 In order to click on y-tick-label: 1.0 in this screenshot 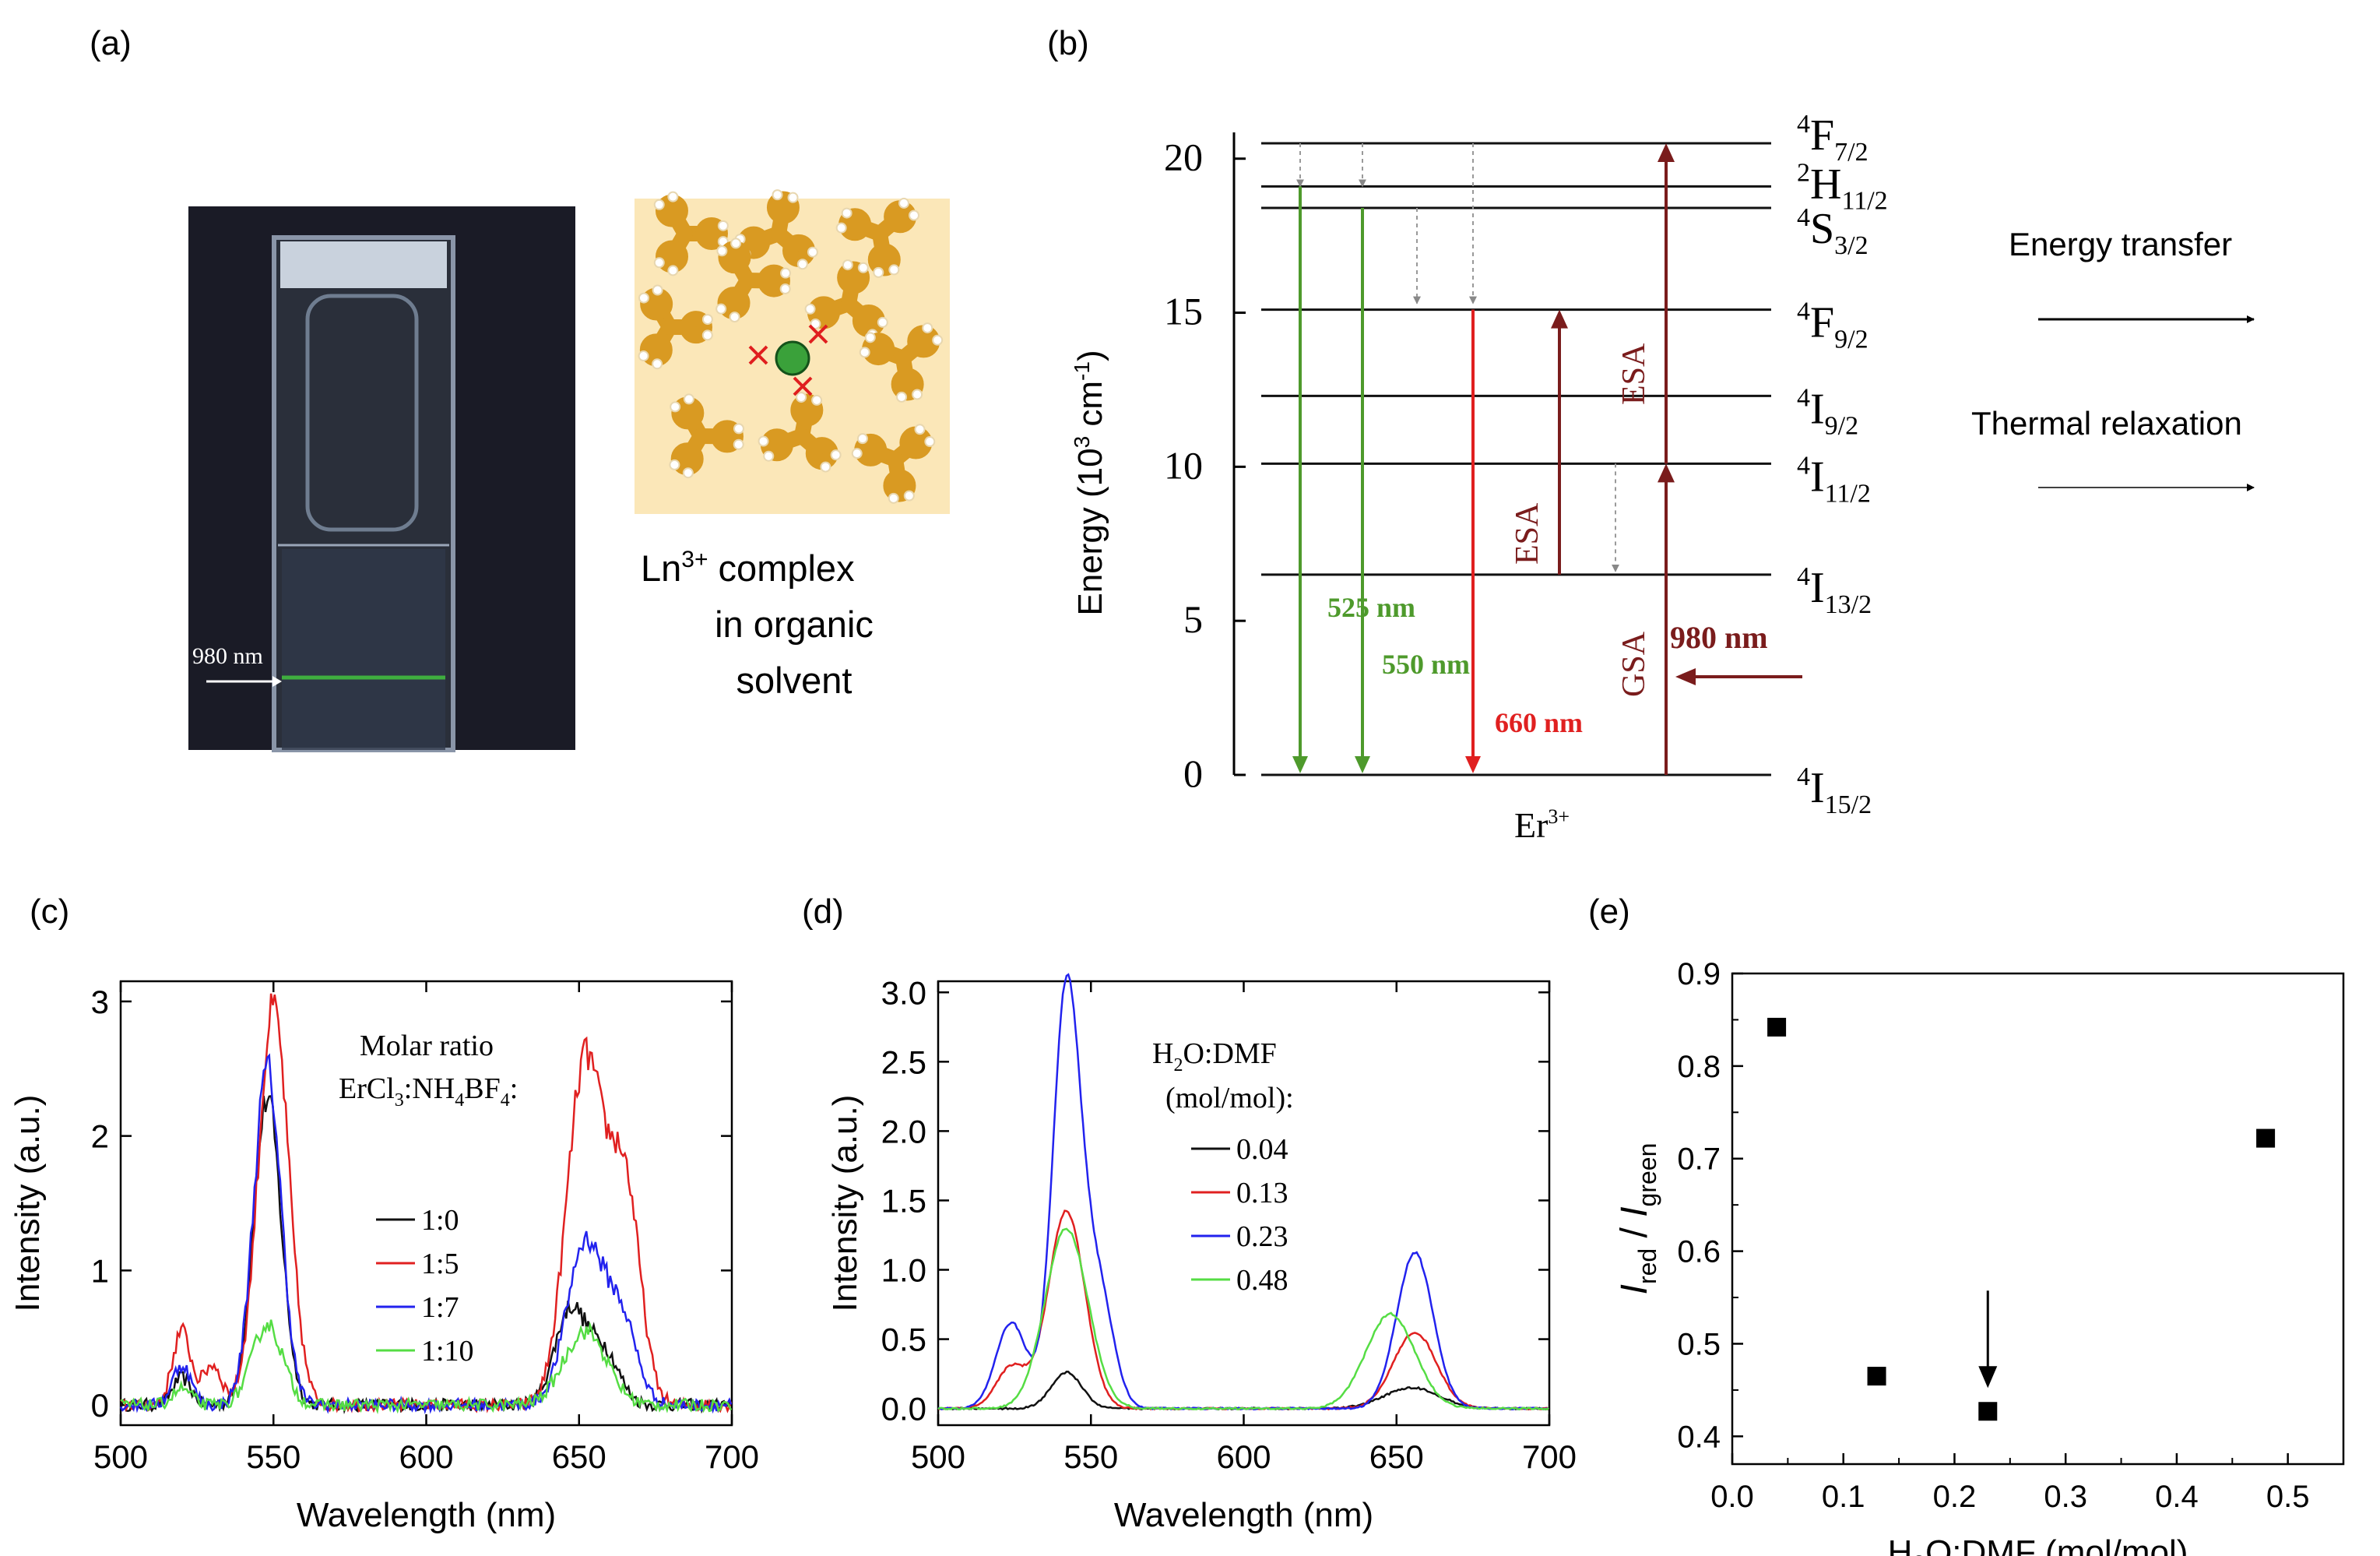, I will do `click(904, 1270)`.